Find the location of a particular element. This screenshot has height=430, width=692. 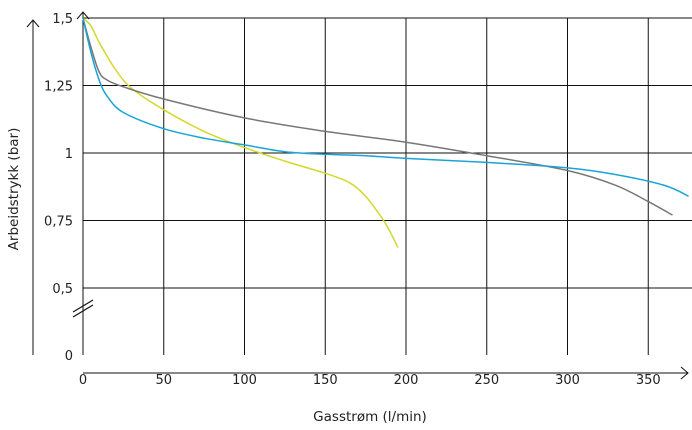

y-tick-label: 0,5 is located at coordinates (62, 289).